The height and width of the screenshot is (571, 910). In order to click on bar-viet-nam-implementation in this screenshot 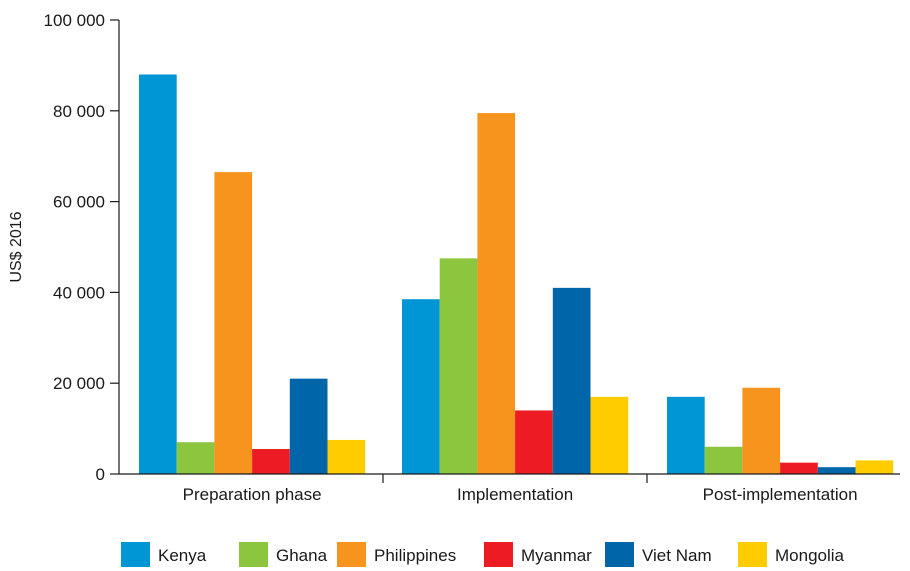, I will do `click(571, 380)`.